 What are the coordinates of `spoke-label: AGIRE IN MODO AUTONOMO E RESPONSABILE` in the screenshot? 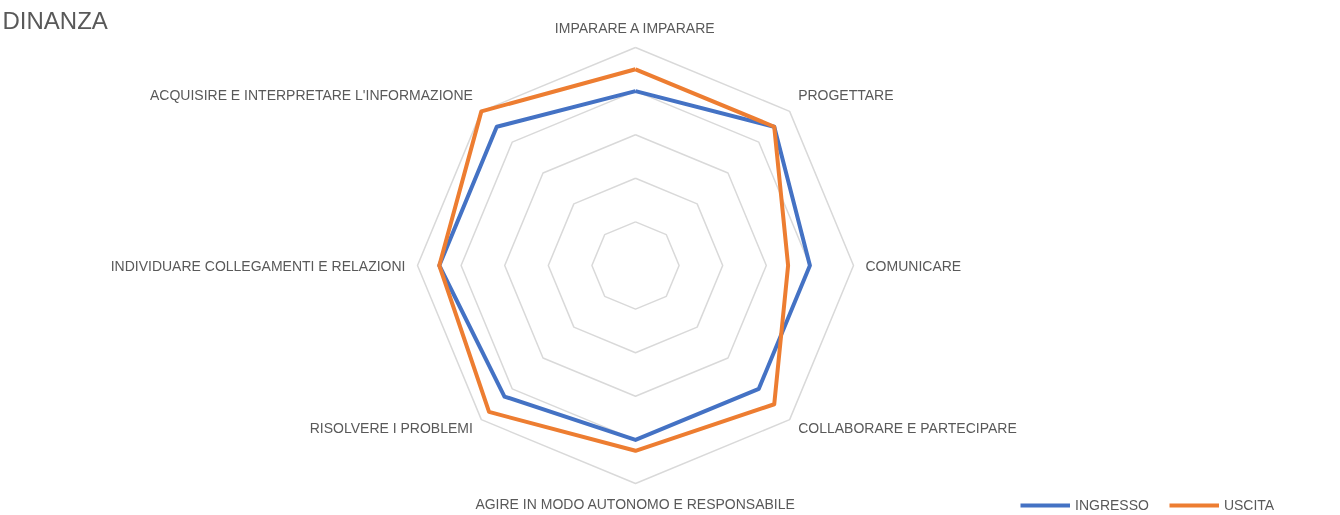 It's located at (635, 503).